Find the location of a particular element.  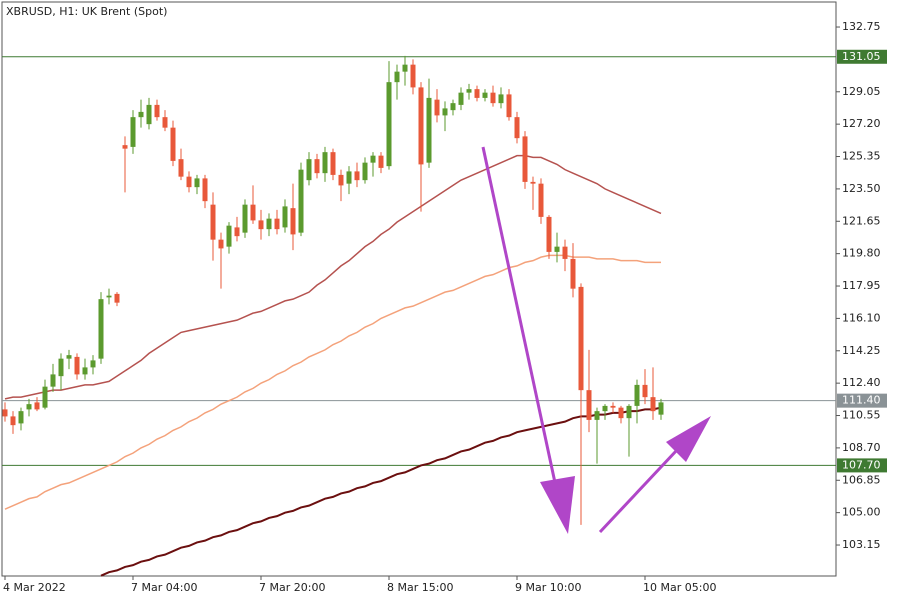

level-label: 131.05 is located at coordinates (861, 56).